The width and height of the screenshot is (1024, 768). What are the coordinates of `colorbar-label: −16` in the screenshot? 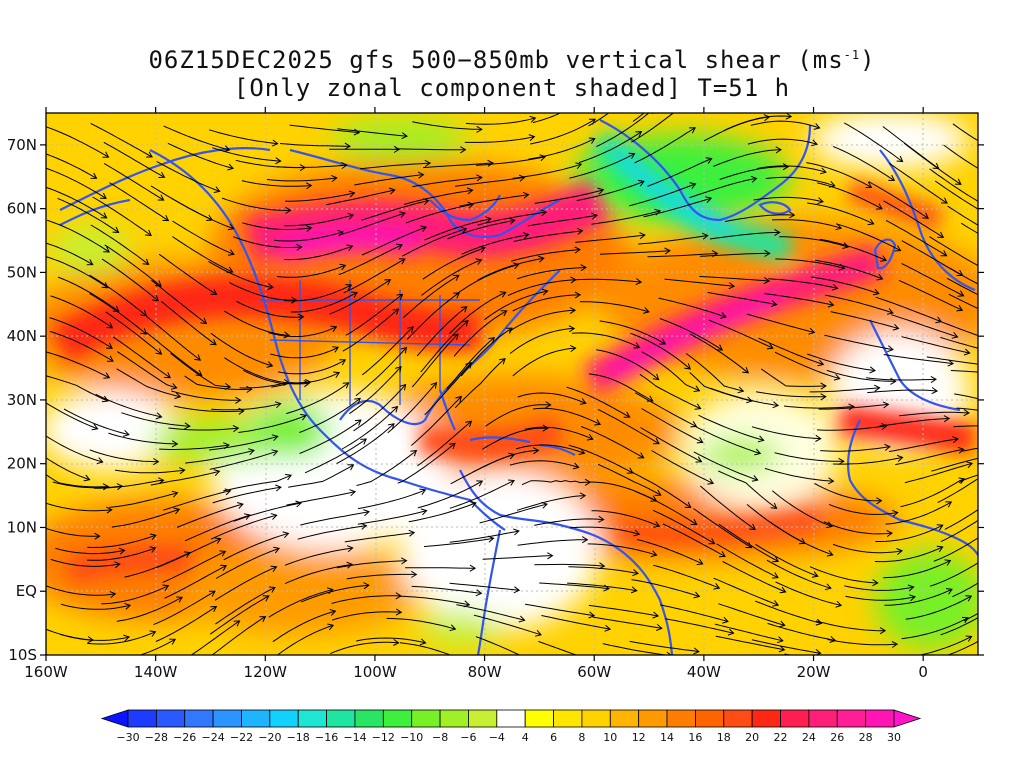 It's located at (326, 737).